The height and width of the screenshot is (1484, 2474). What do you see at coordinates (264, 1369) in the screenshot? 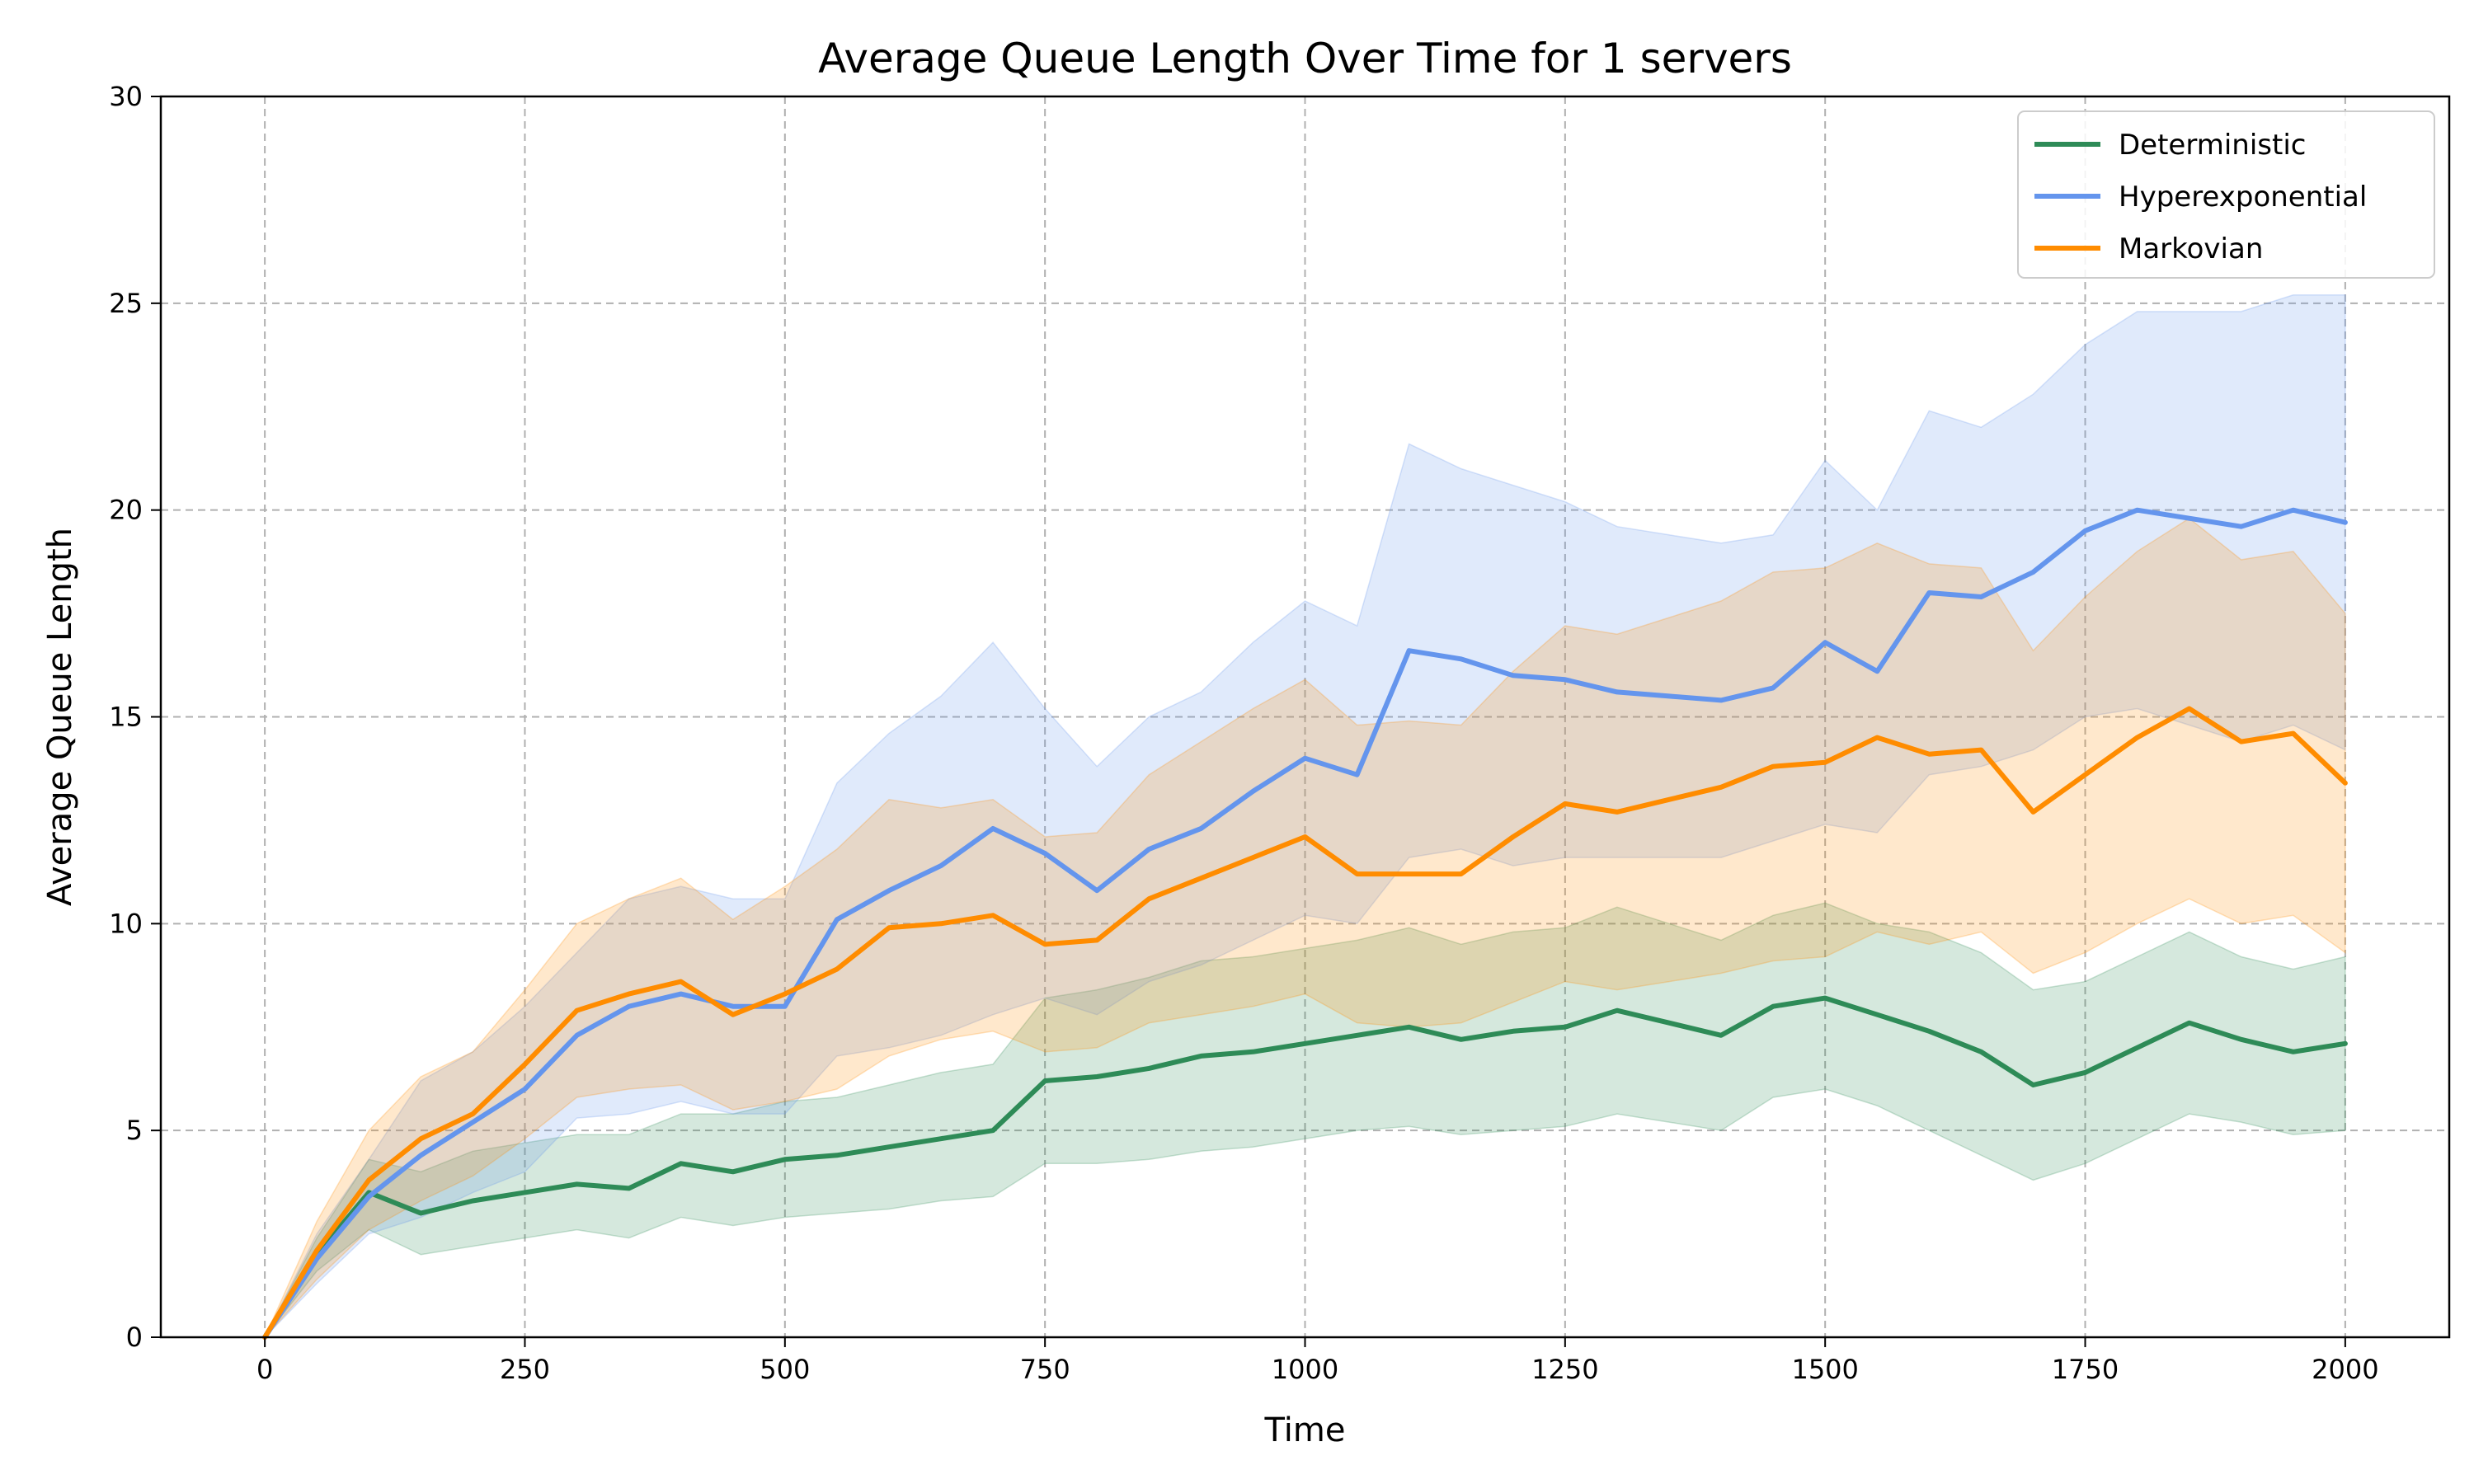
I see `x-tick-label: 0` at bounding box center [264, 1369].